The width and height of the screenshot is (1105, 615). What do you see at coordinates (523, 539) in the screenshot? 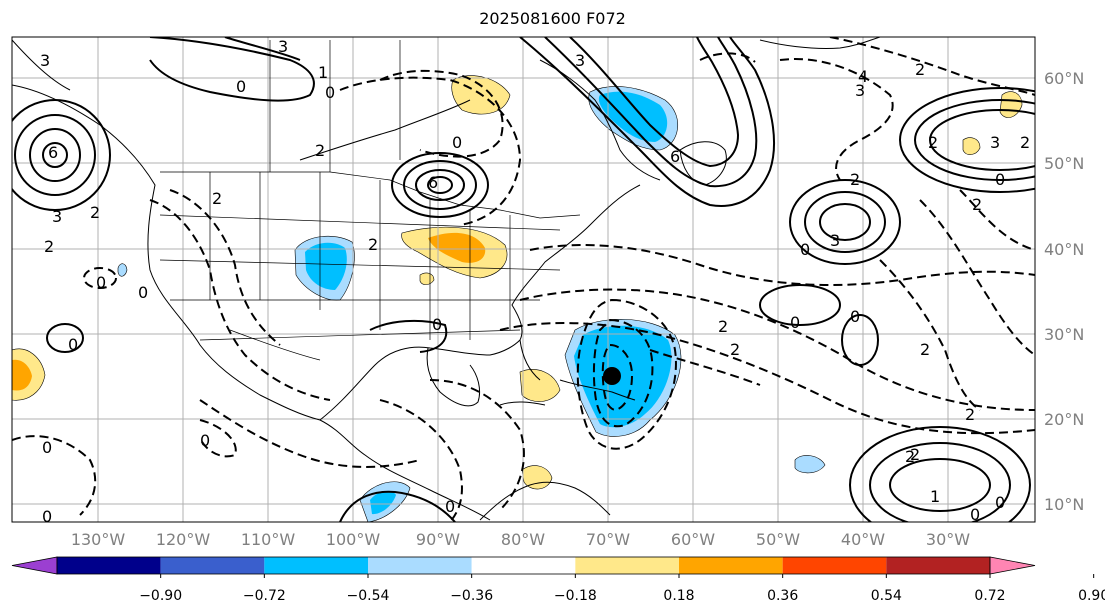
I see `longitude-label: 80°W` at bounding box center [523, 539].